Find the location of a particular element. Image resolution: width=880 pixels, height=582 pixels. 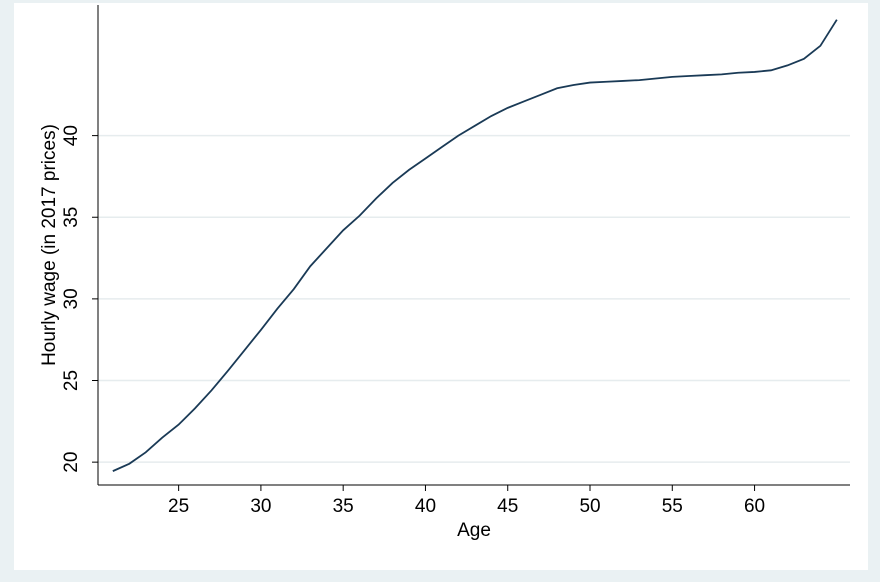

y-tick-label: 40 is located at coordinates (71, 135).